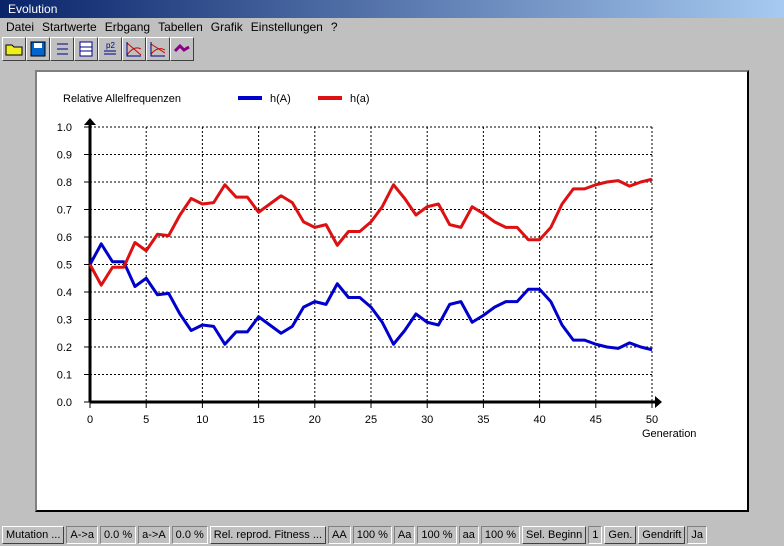  What do you see at coordinates (127, 27) in the screenshot?
I see `menu-erbgang: Erbgang` at bounding box center [127, 27].